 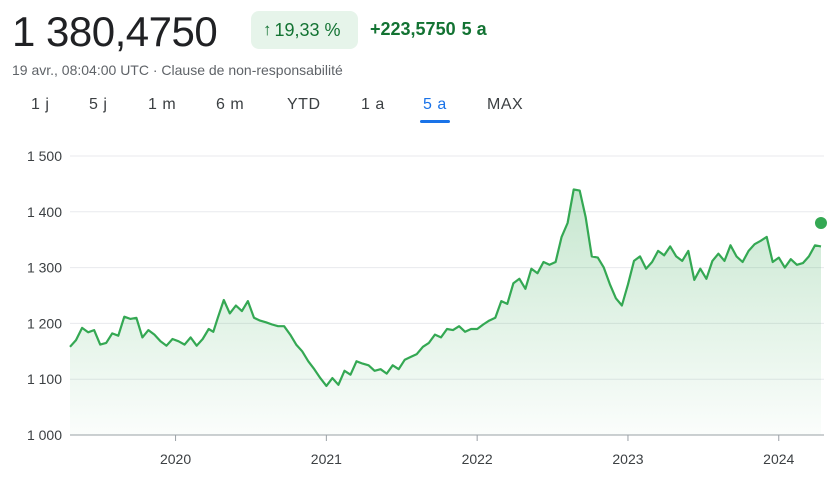 What do you see at coordinates (98, 104) in the screenshot?
I see `tab-5-days: 5 j` at bounding box center [98, 104].